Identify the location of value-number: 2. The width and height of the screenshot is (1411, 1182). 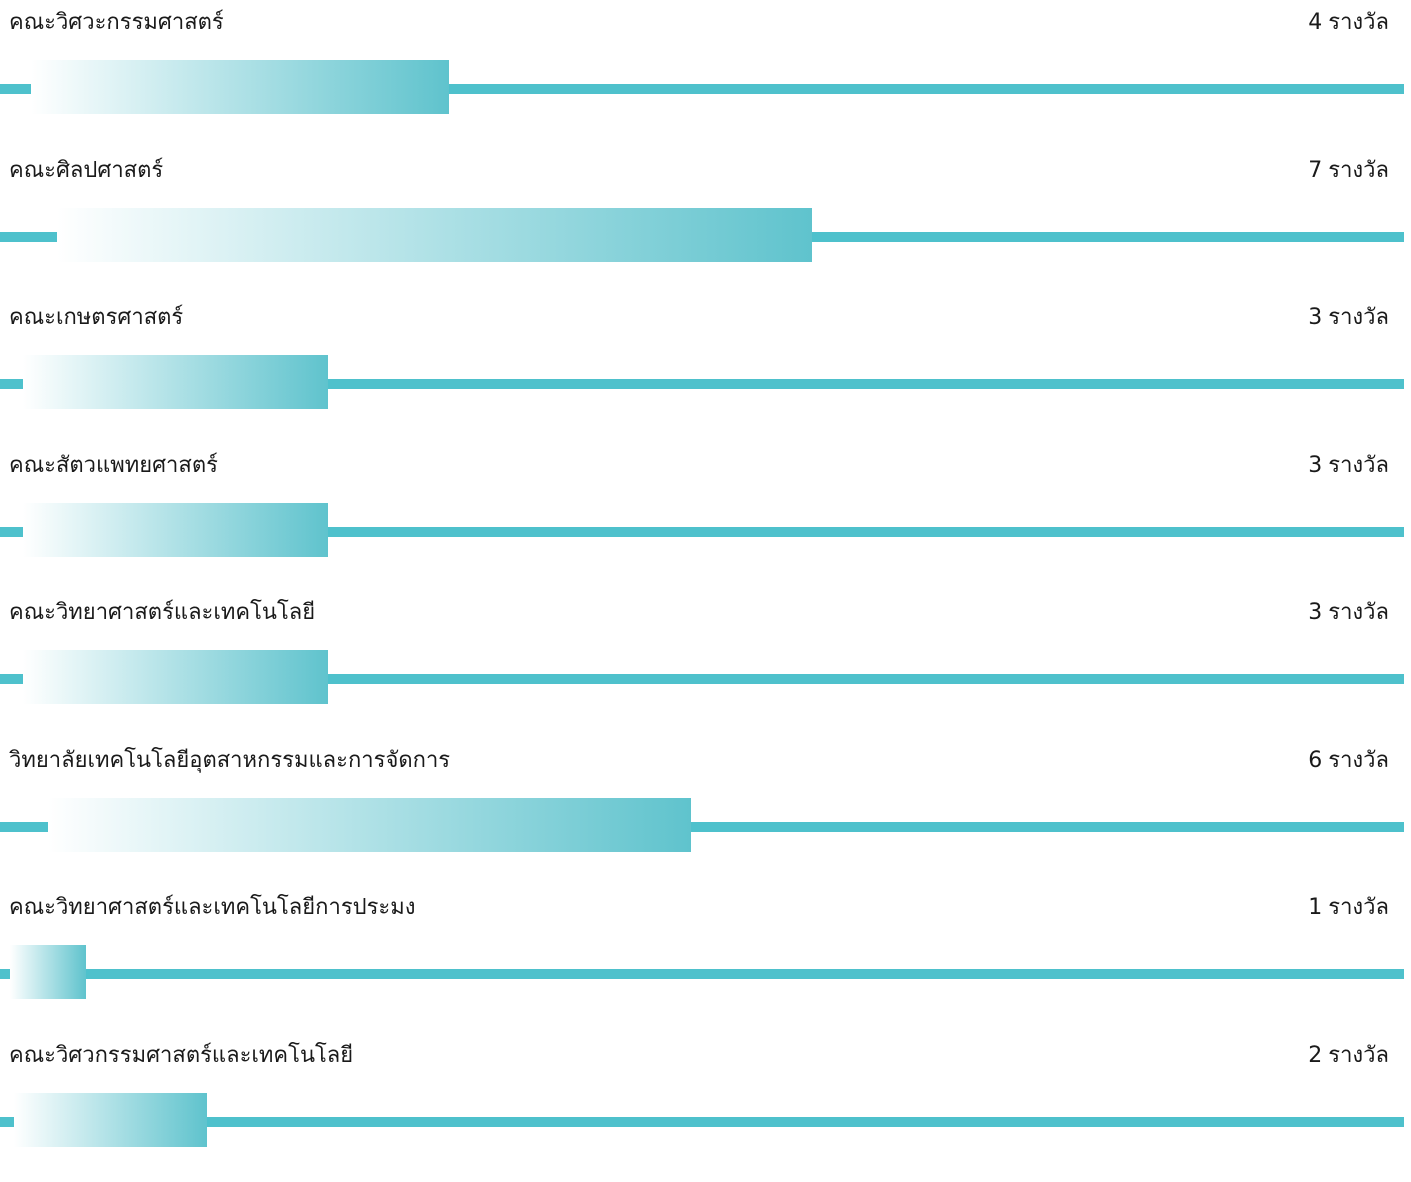
(1315, 1055).